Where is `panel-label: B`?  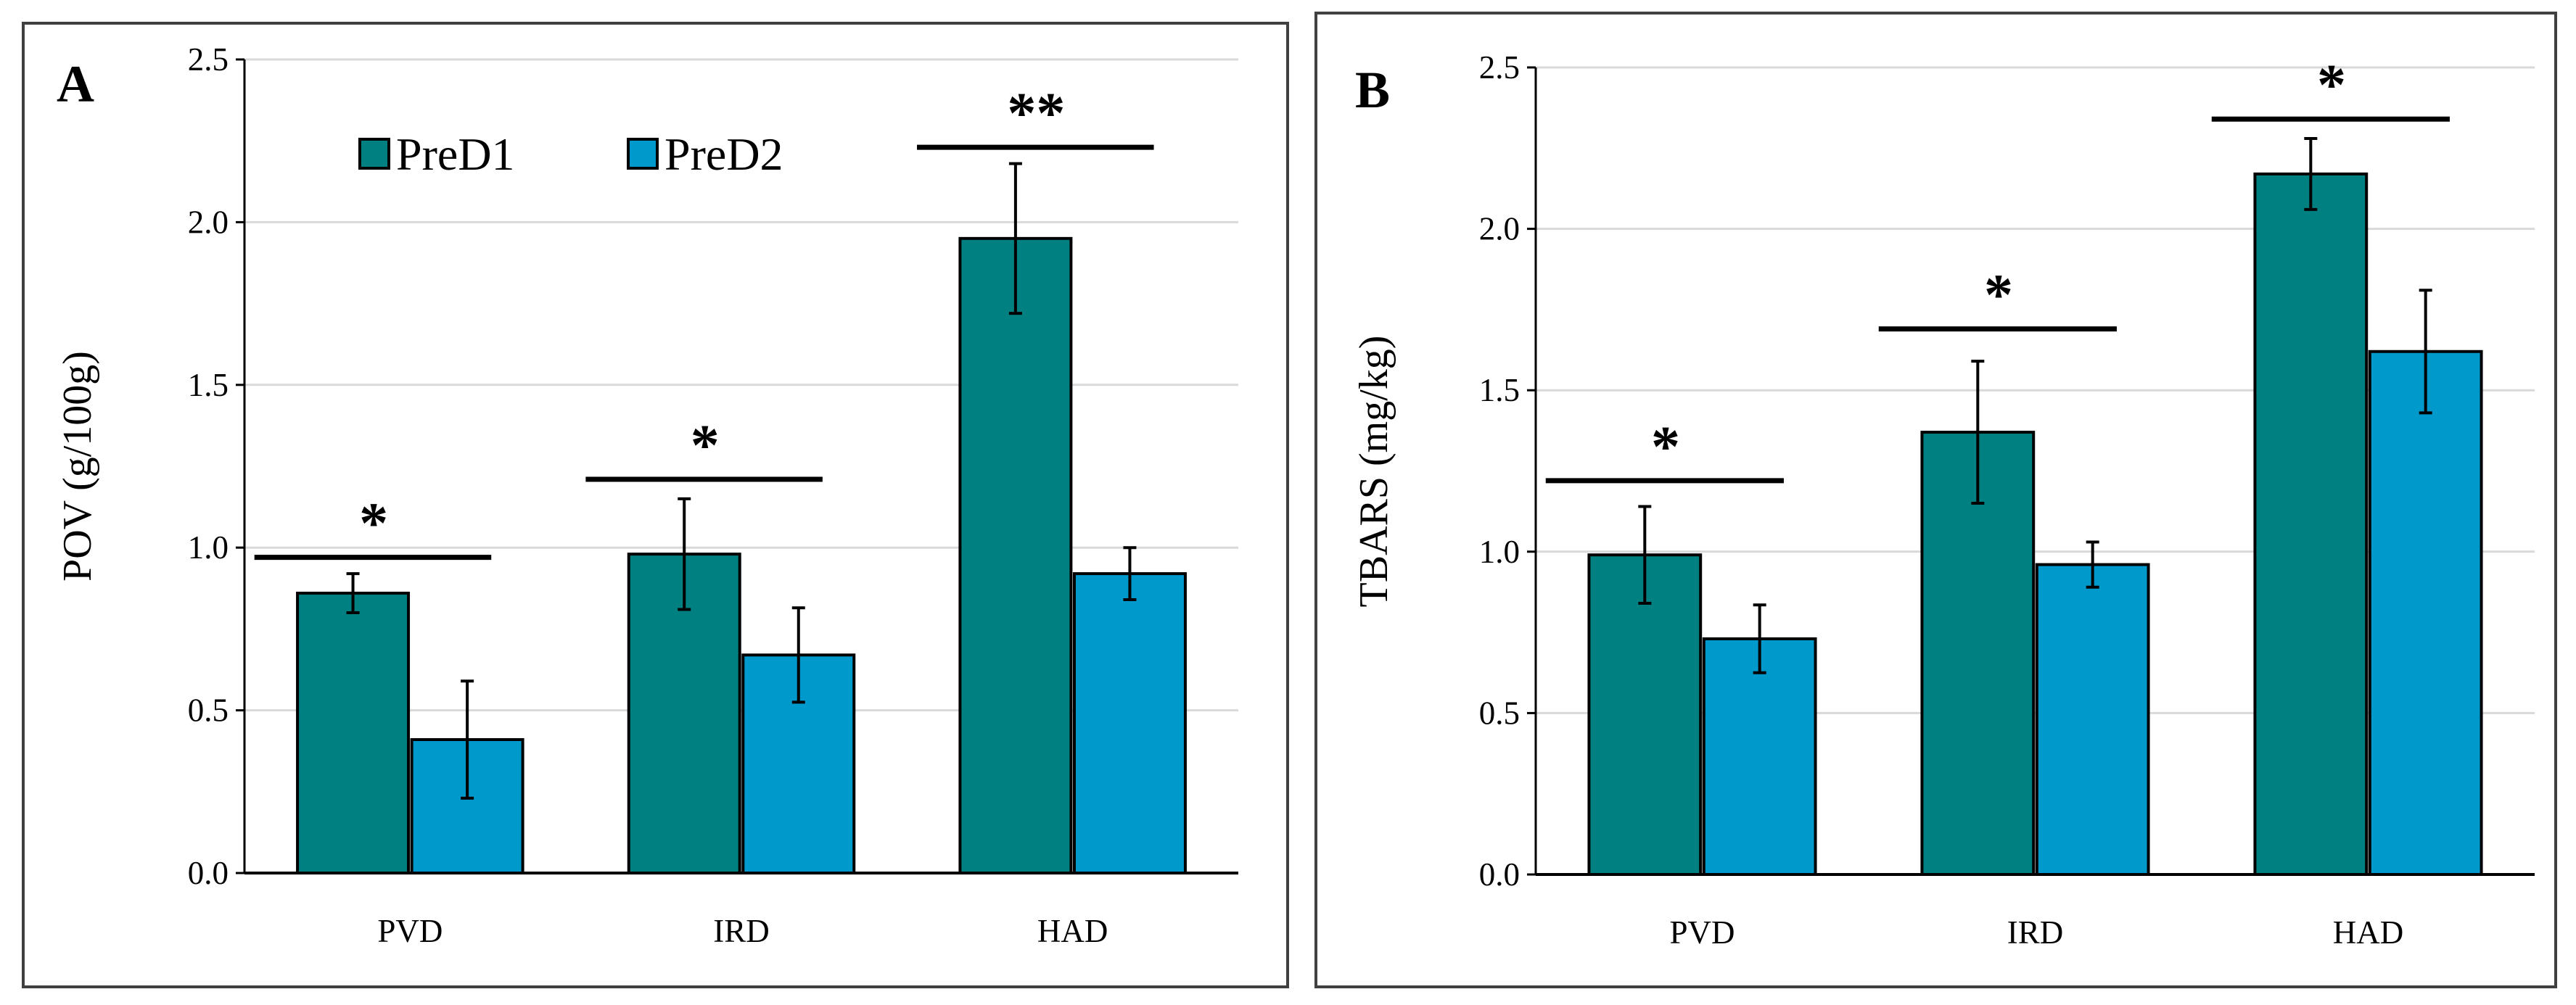 panel-label: B is located at coordinates (1372, 90).